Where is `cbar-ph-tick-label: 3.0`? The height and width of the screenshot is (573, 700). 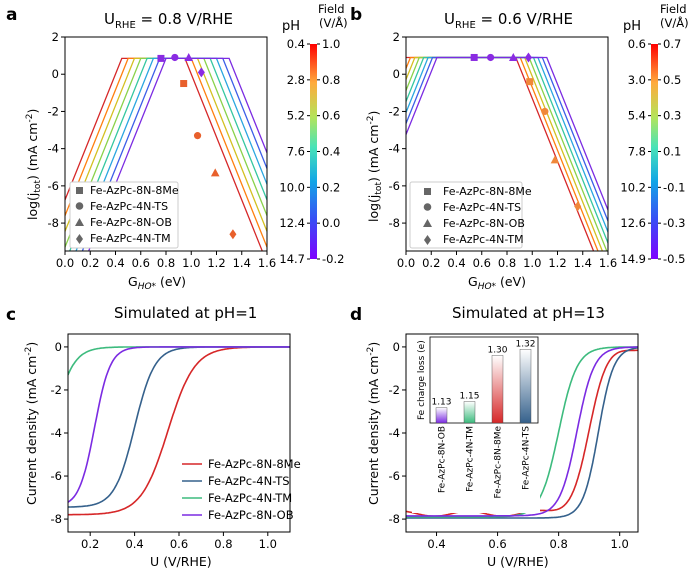
cbar-ph-tick-label: 3.0 is located at coordinates (637, 80).